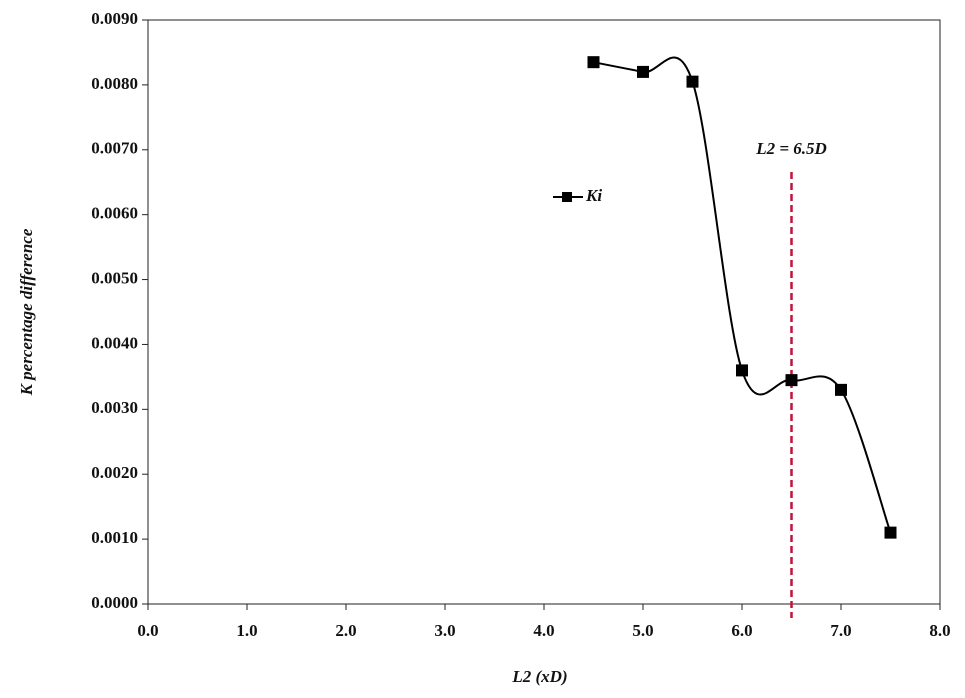 Image resolution: width=965 pixels, height=698 pixels. I want to click on y-axis-label: K percentage difference, so click(26, 312).